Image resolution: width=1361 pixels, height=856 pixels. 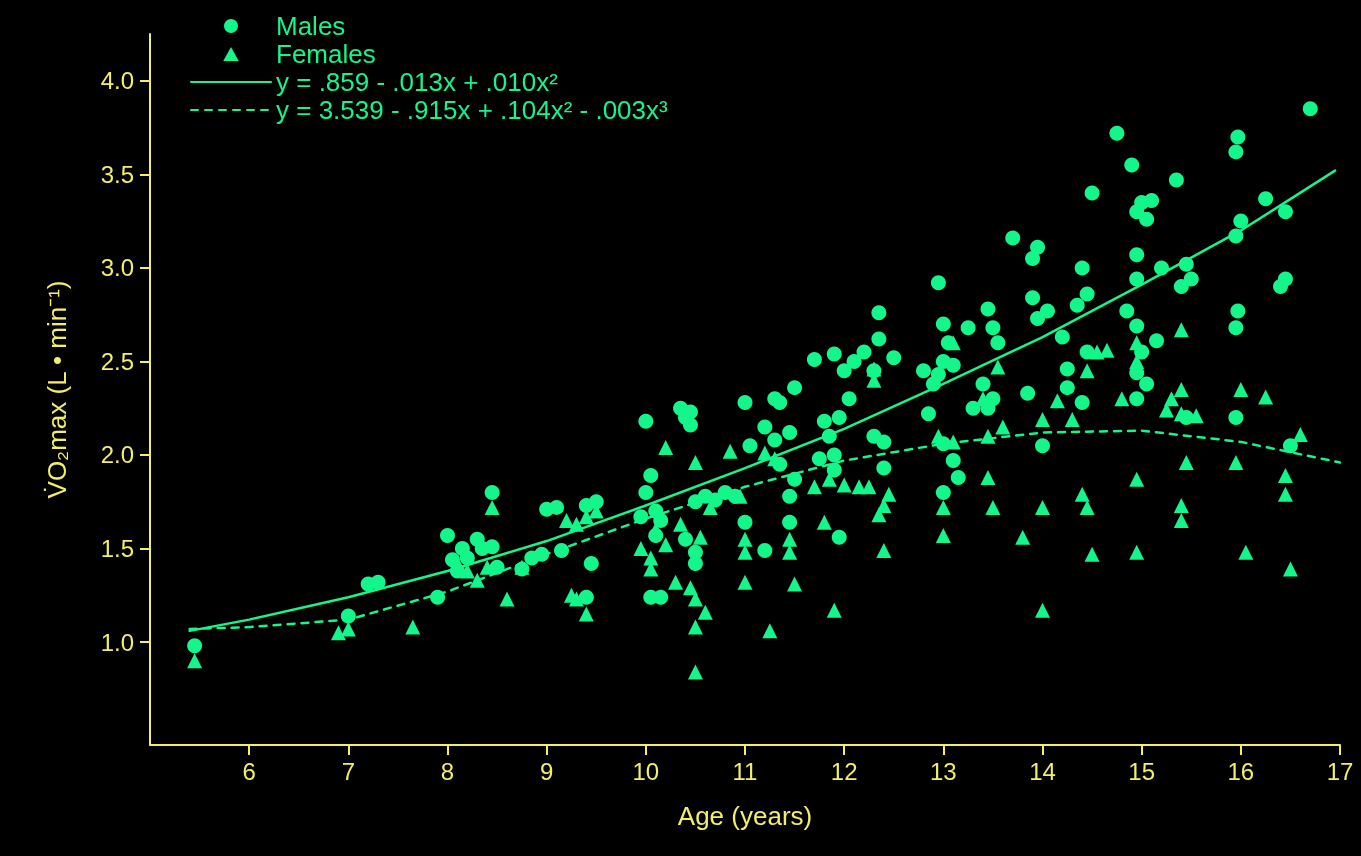 What do you see at coordinates (117, 549) in the screenshot?
I see `y-tick-label: 1.5` at bounding box center [117, 549].